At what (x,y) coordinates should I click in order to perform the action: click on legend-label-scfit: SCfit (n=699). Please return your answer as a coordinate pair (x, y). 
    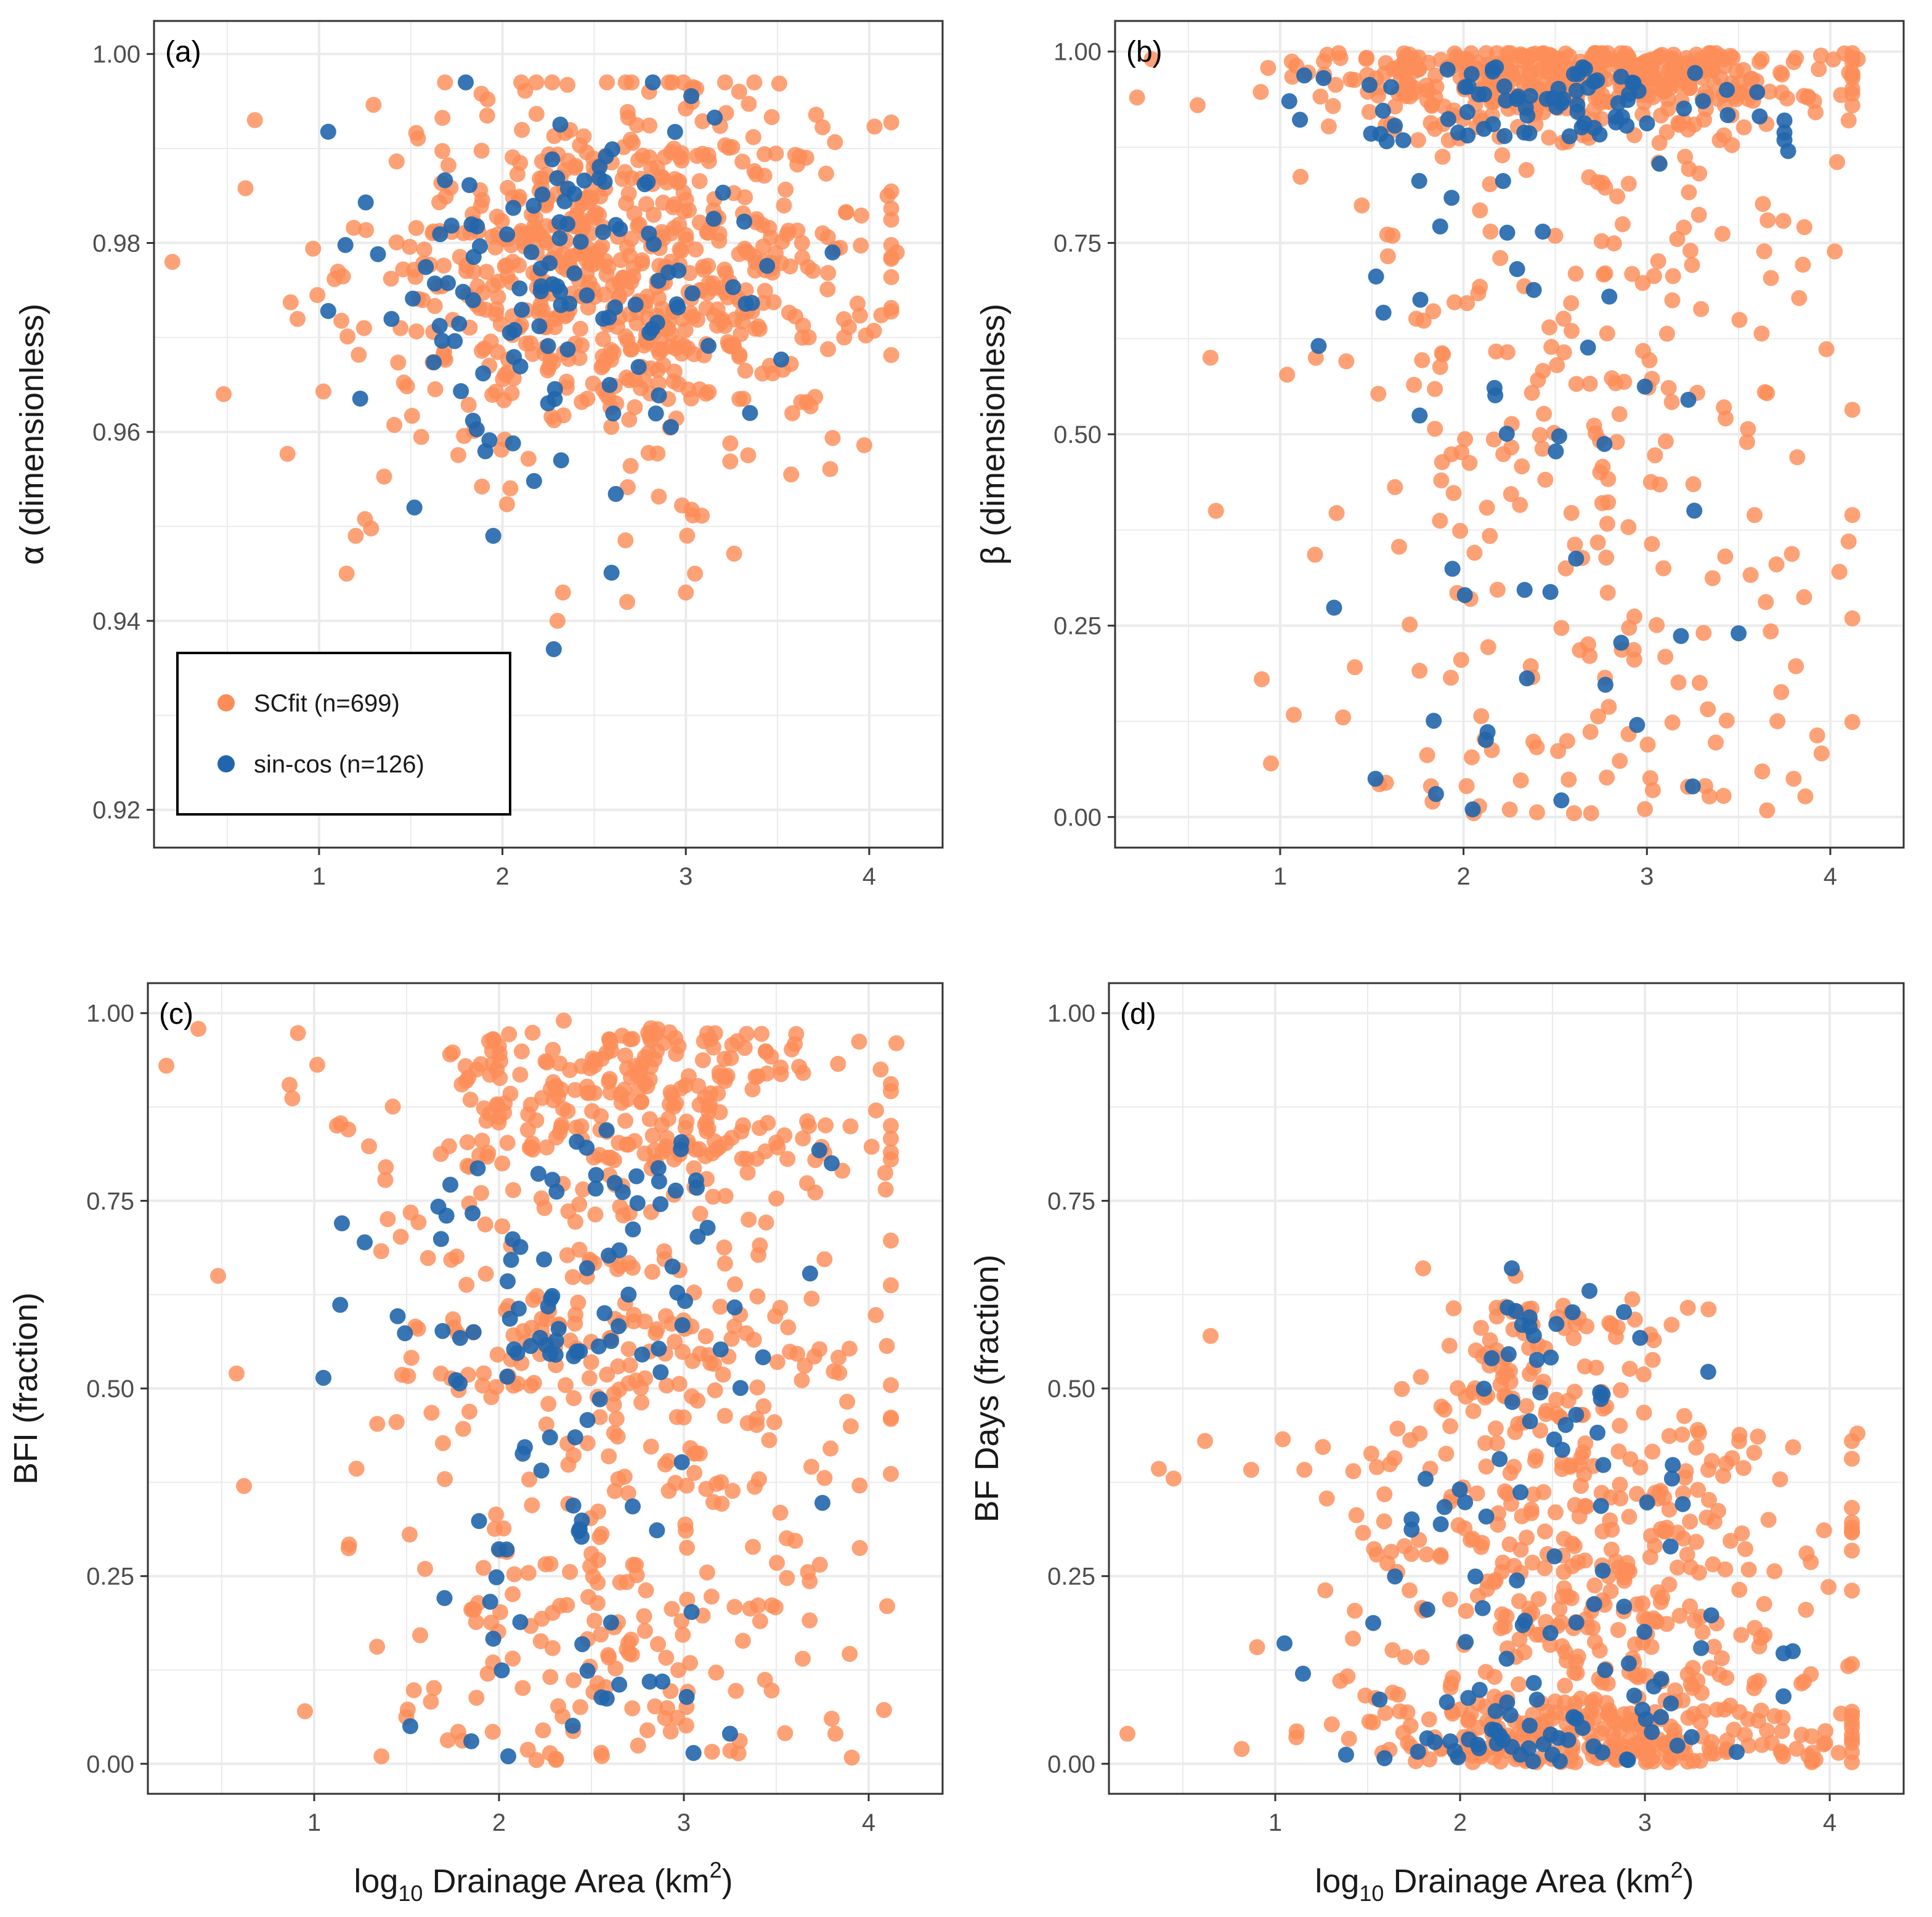
    Looking at the image, I should click on (327, 703).